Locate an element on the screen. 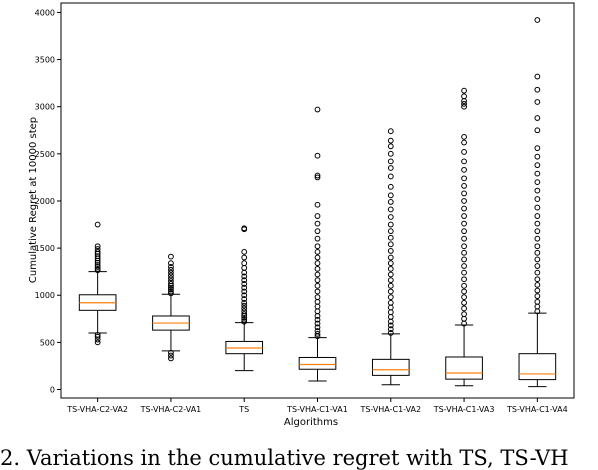 The width and height of the screenshot is (598, 470). x-tick-label: TS-VHA-C1-VA1 is located at coordinates (317, 409).